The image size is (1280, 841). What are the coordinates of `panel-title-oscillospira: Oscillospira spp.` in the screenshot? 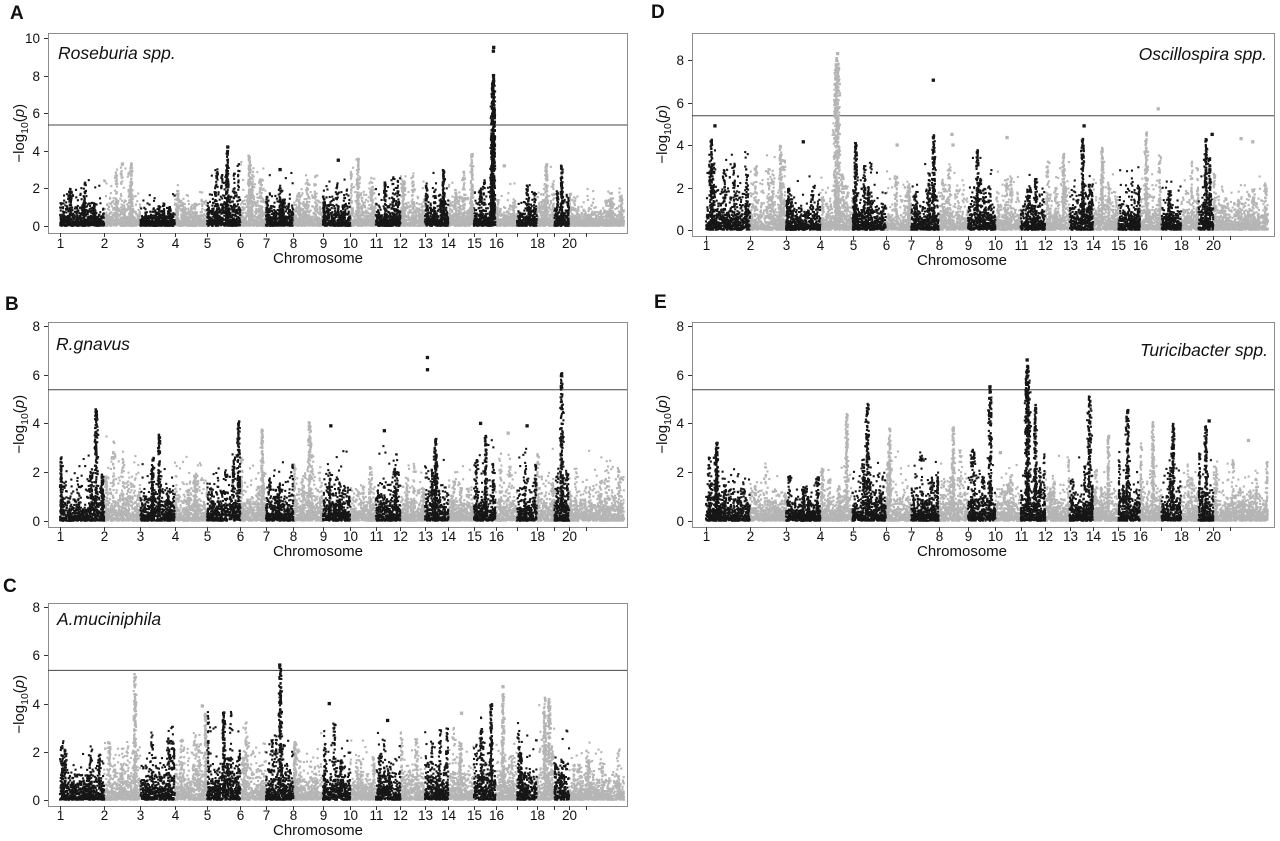 It's located at (1202, 54).